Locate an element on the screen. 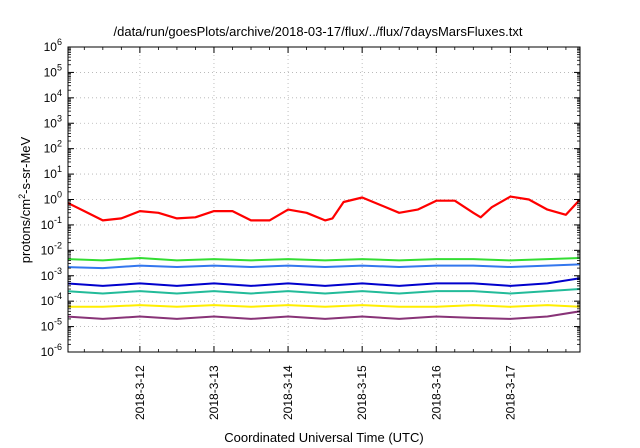 This screenshot has height=448, width=640. y-axis-label-main: protons/cm is located at coordinates (25, 231).